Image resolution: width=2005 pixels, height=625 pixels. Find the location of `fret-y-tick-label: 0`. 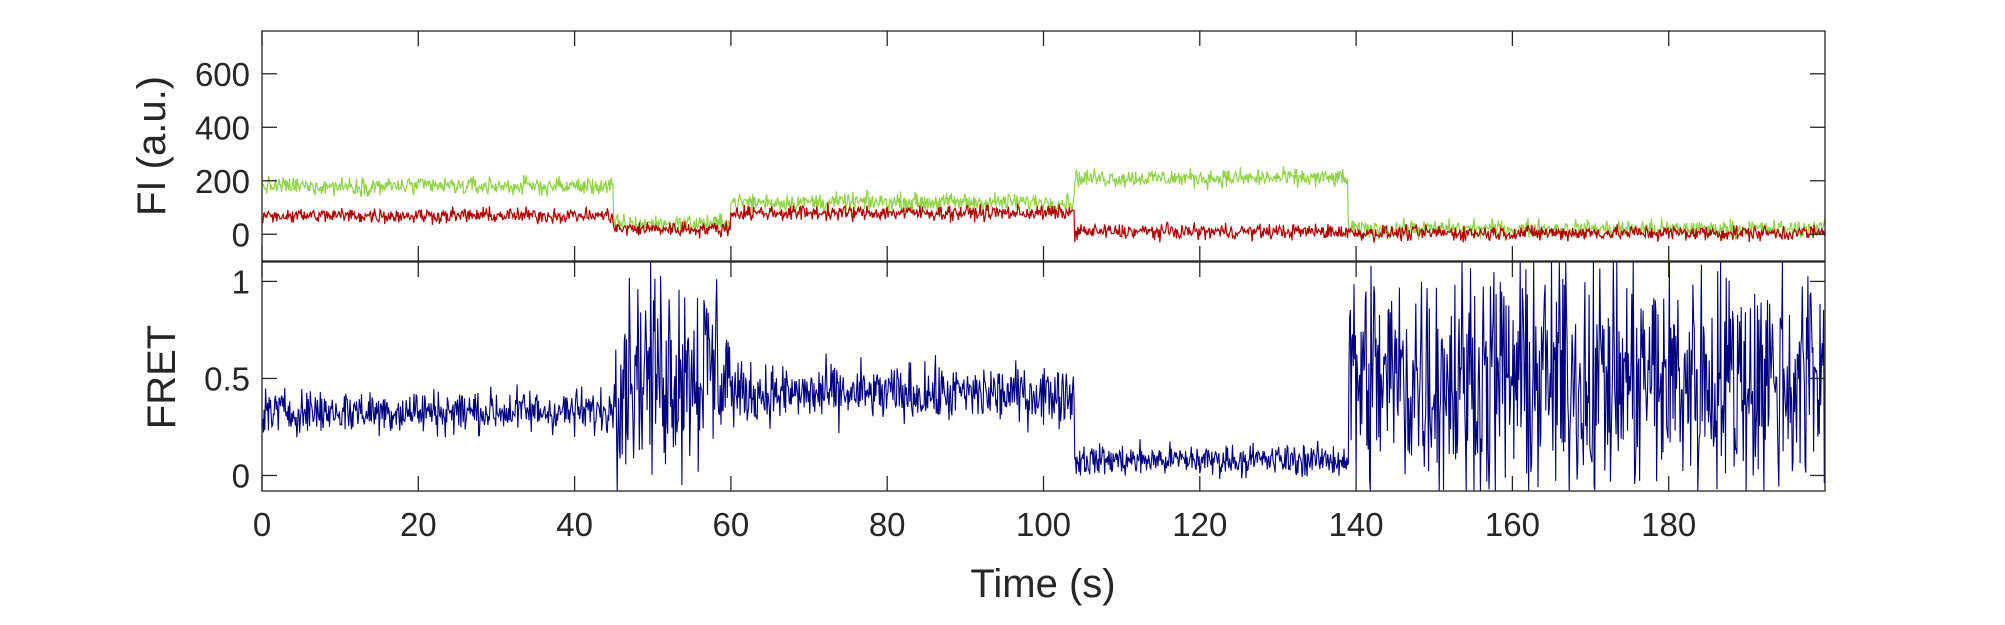

fret-y-tick-label: 0 is located at coordinates (241, 475).